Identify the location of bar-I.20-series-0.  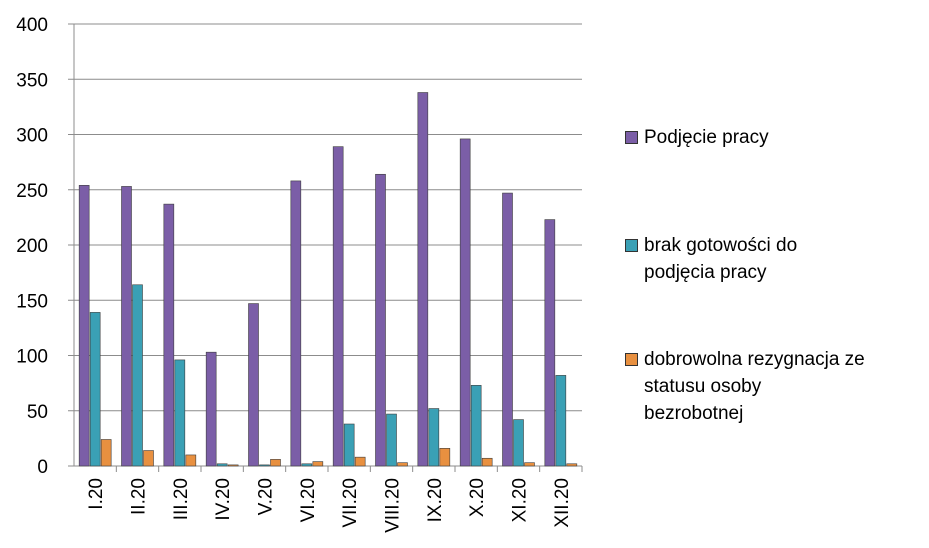
(84, 326).